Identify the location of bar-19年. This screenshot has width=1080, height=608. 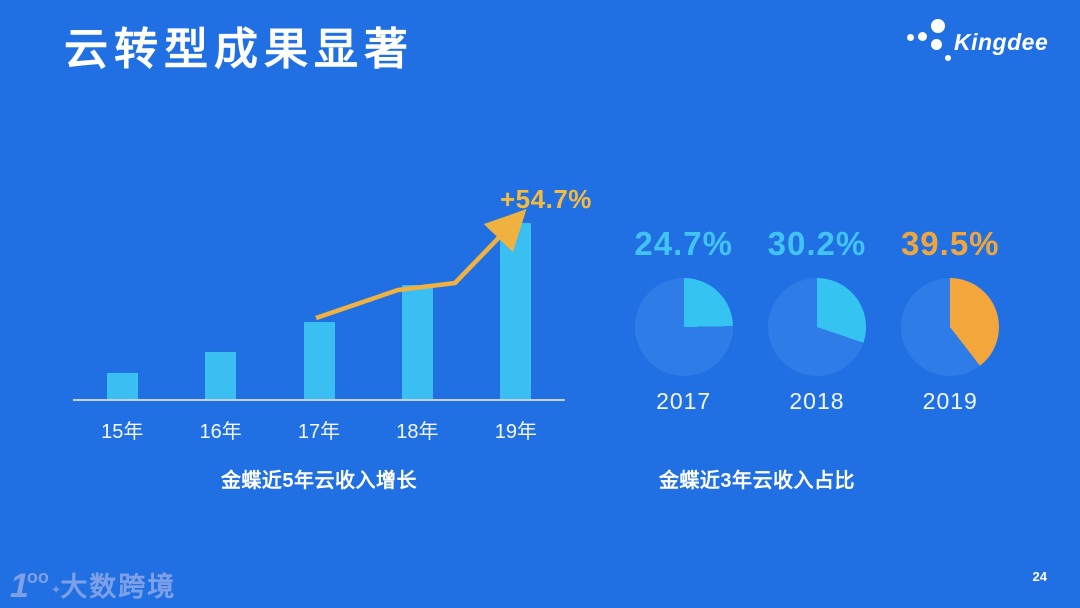
(516, 311).